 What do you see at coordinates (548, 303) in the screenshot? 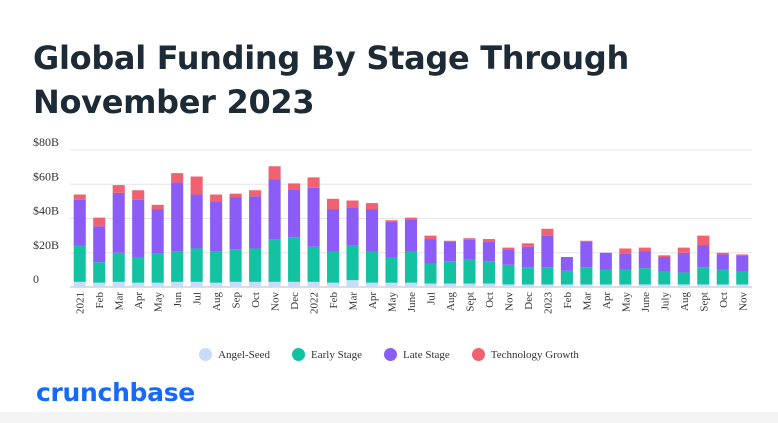
I see `x-tick-label: 2023` at bounding box center [548, 303].